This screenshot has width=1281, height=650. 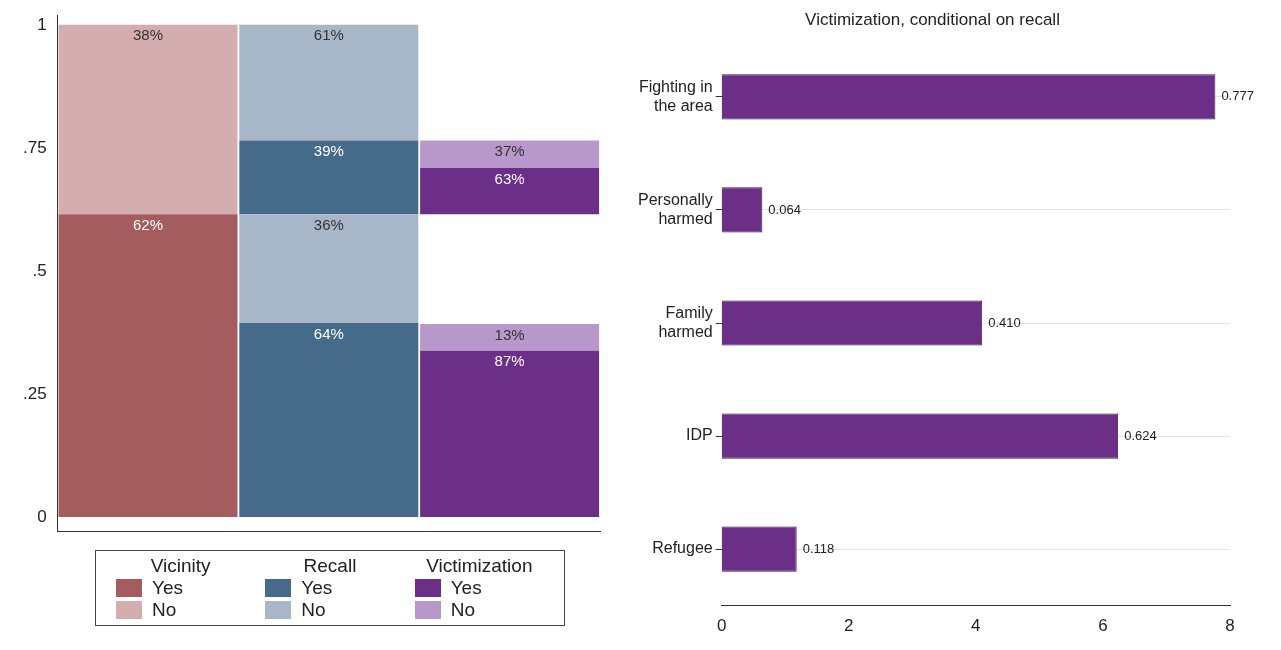 I want to click on x-tick-label: 2, so click(x=849, y=626).